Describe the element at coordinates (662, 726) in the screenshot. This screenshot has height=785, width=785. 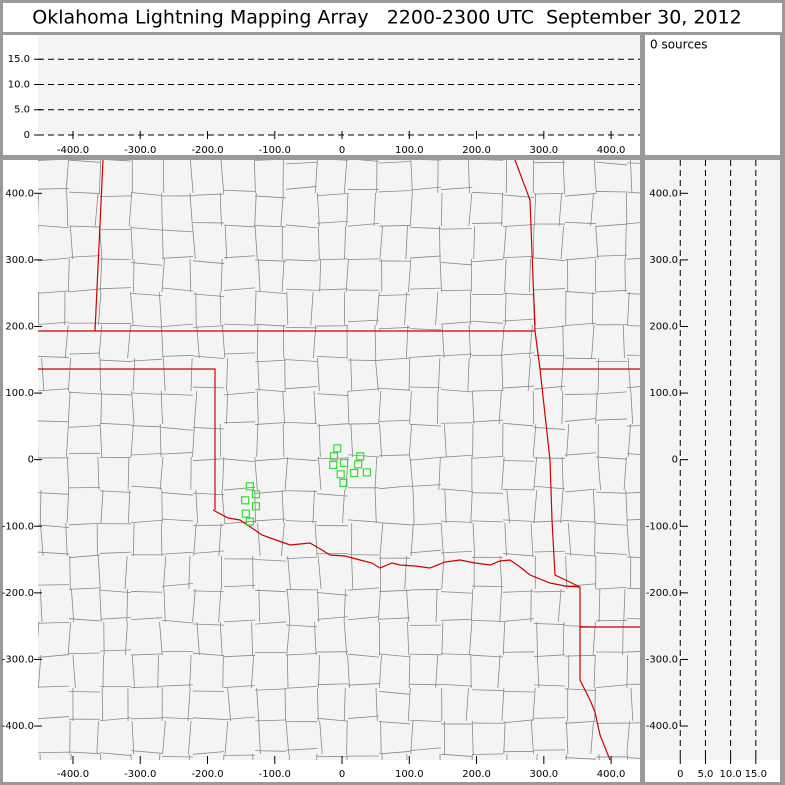
I see `y-tick-label: -400.0` at that location.